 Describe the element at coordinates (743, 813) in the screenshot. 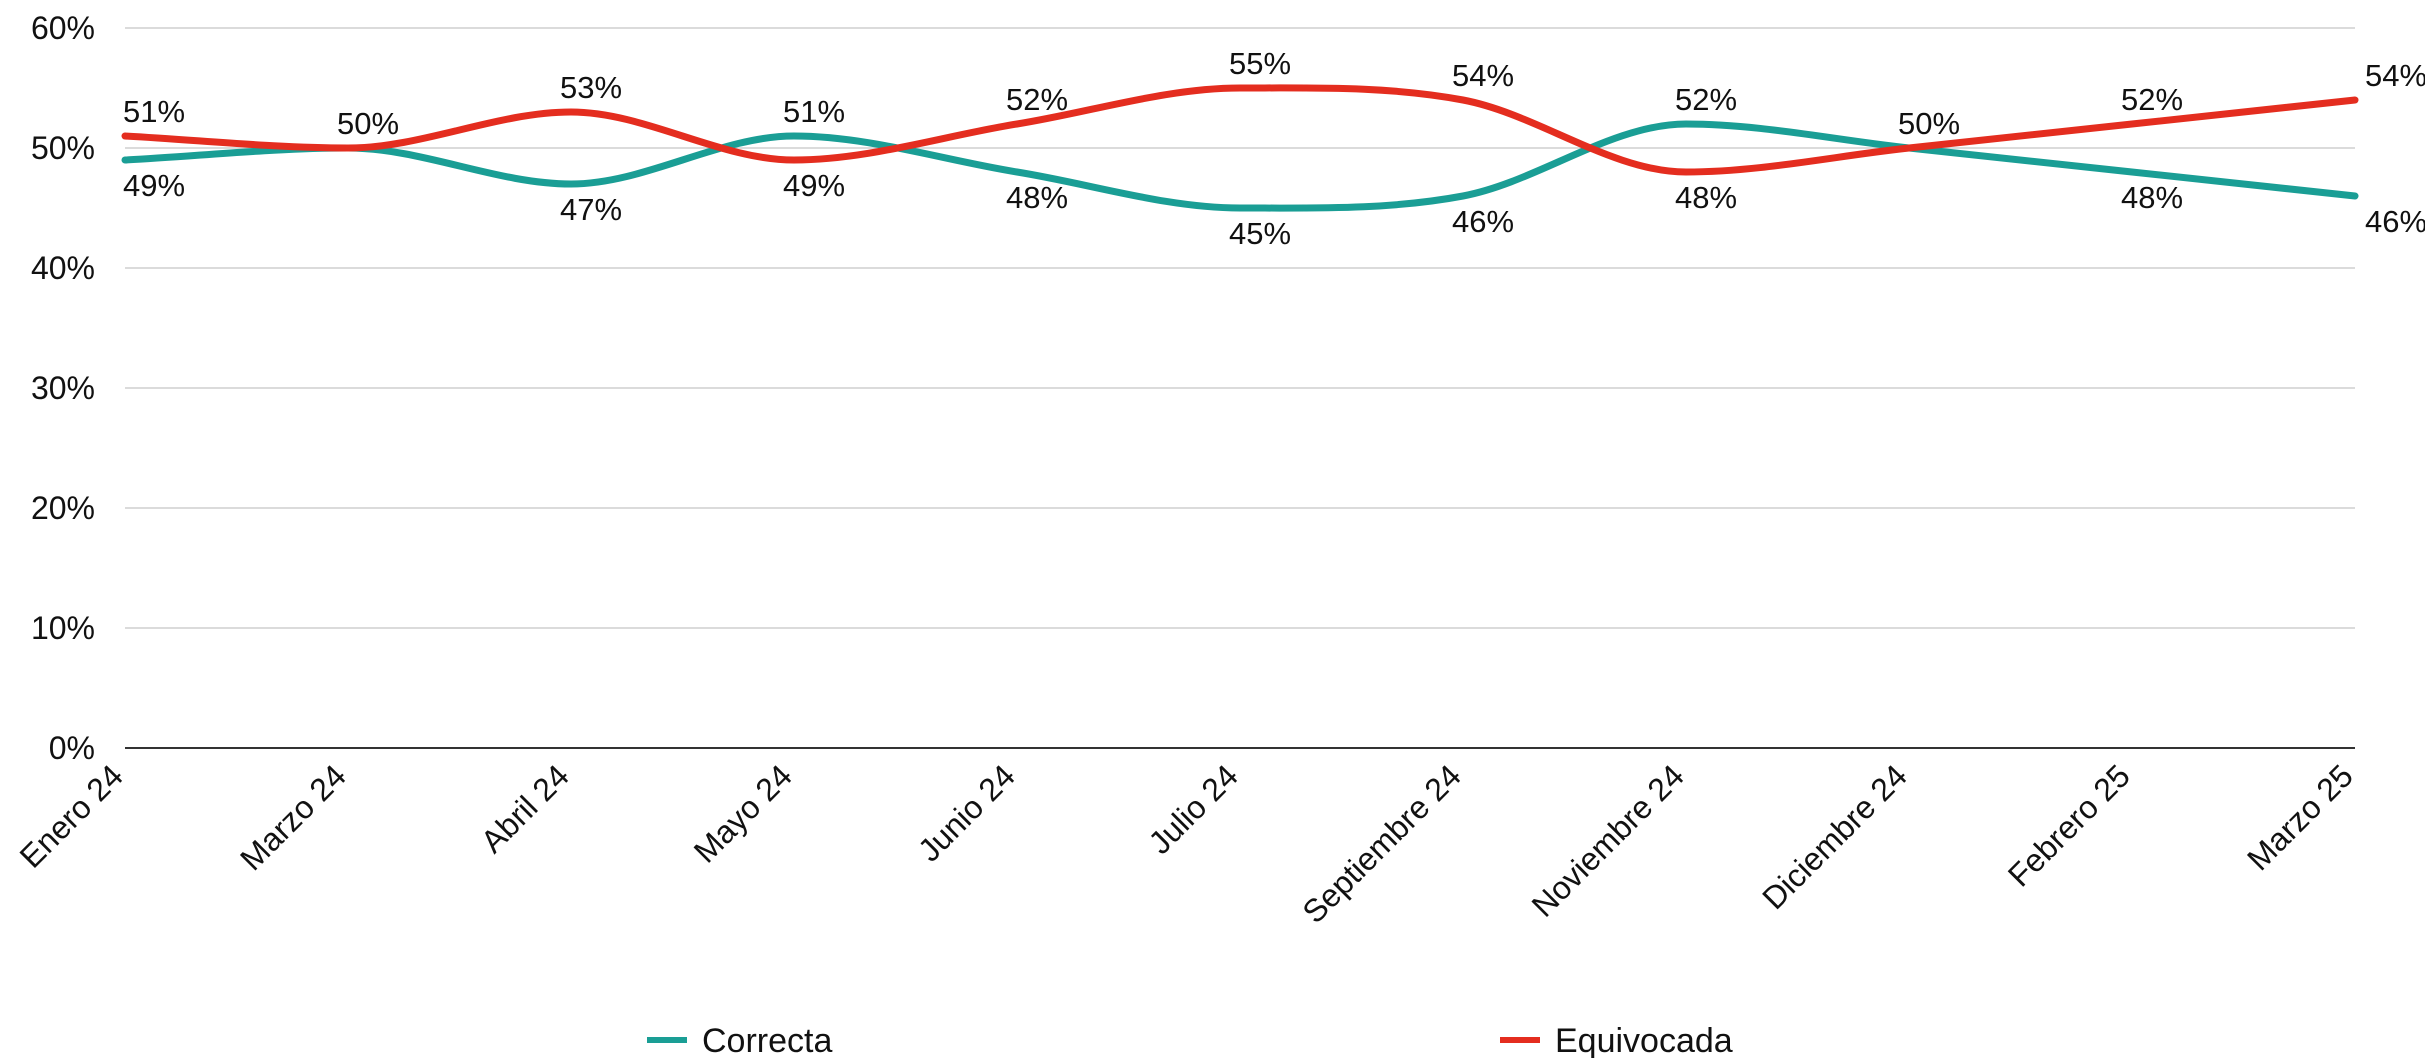

I see `x-tick-label: Mayo 24` at that location.